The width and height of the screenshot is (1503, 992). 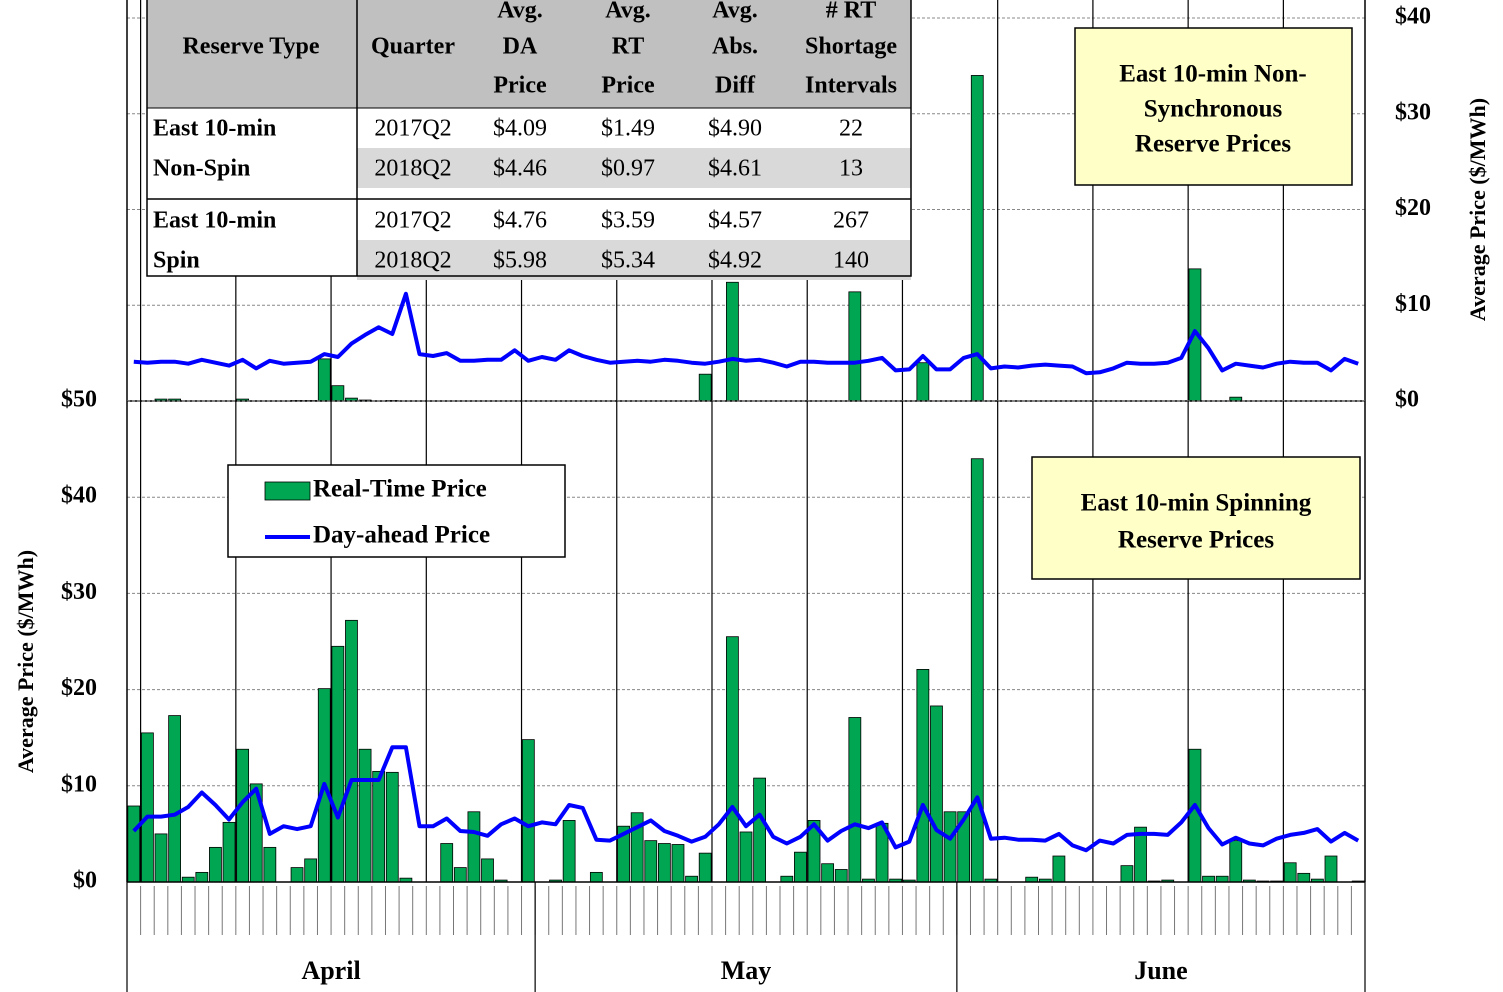 What do you see at coordinates (735, 86) in the screenshot?
I see `table-header: Diff` at bounding box center [735, 86].